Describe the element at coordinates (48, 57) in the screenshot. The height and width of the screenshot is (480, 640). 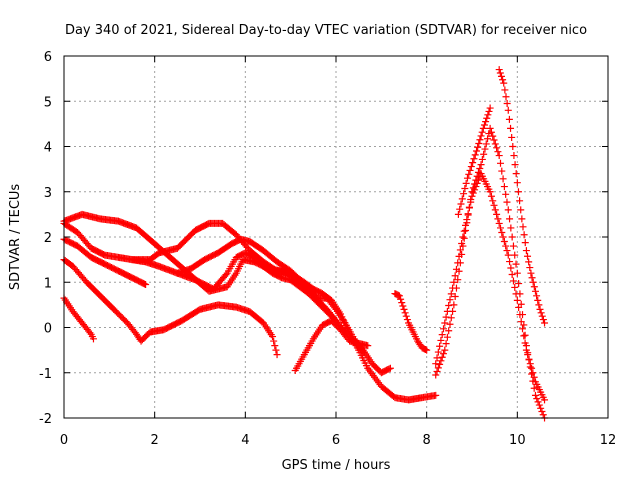
I see `y-tick-label: 6` at that location.